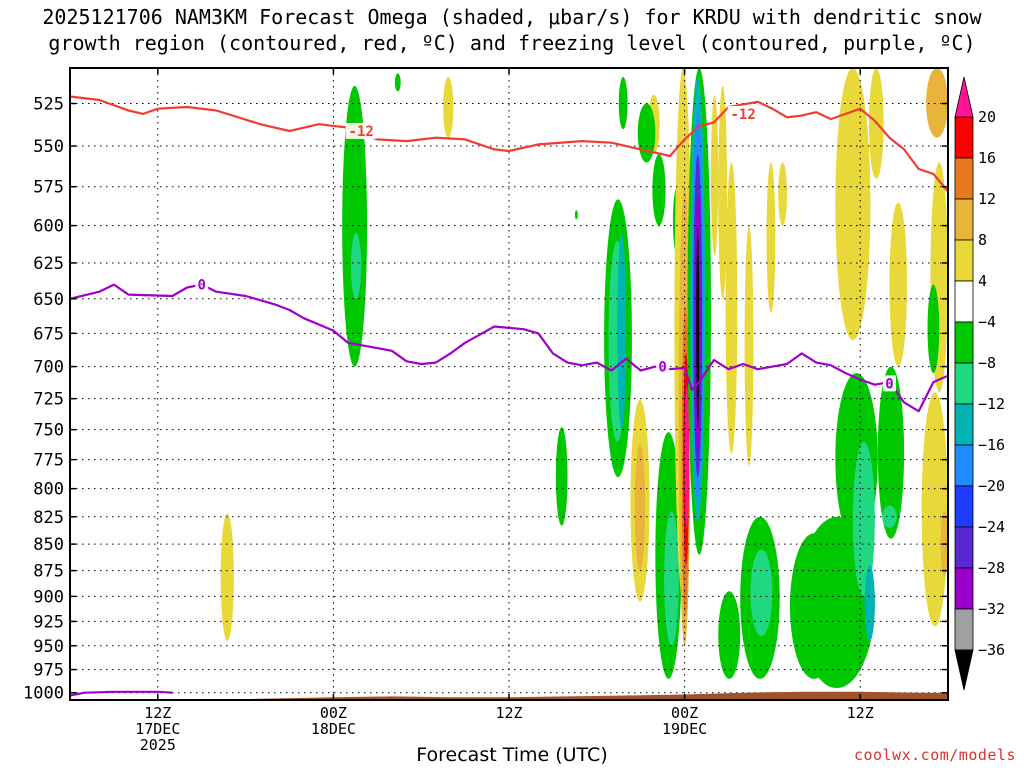 The height and width of the screenshot is (768, 1024). What do you see at coordinates (987, 363) in the screenshot?
I see `colorbar-label: −8` at bounding box center [987, 363].